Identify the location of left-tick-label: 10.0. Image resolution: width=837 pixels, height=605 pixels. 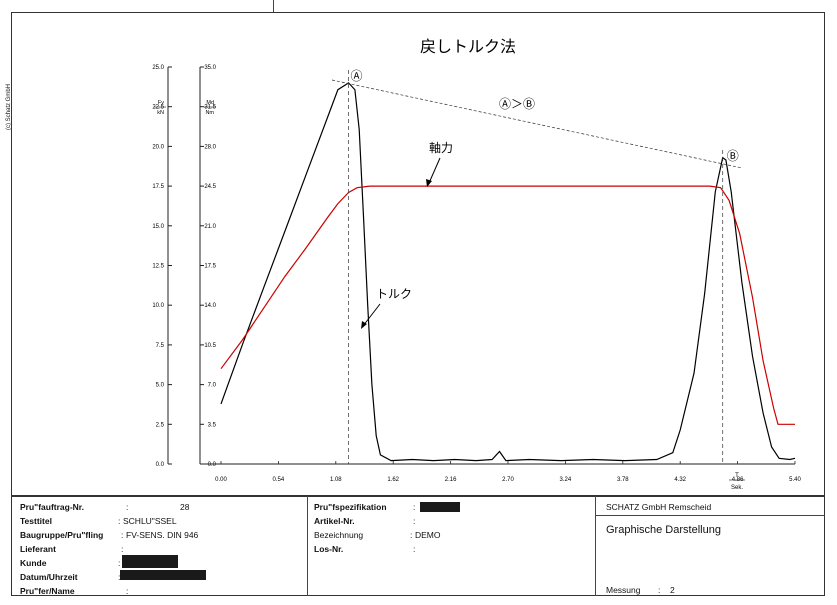
(158, 306).